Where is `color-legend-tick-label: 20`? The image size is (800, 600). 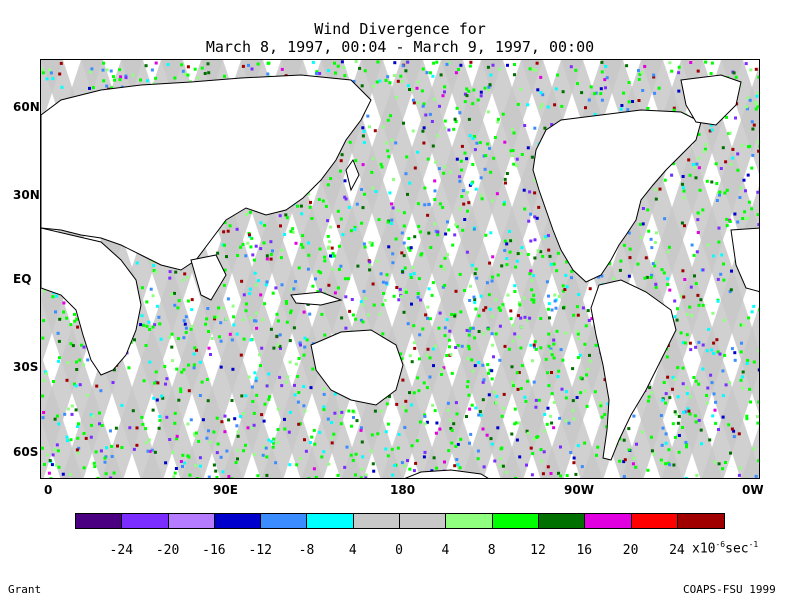 color-legend-tick-label: 20 is located at coordinates (630, 550).